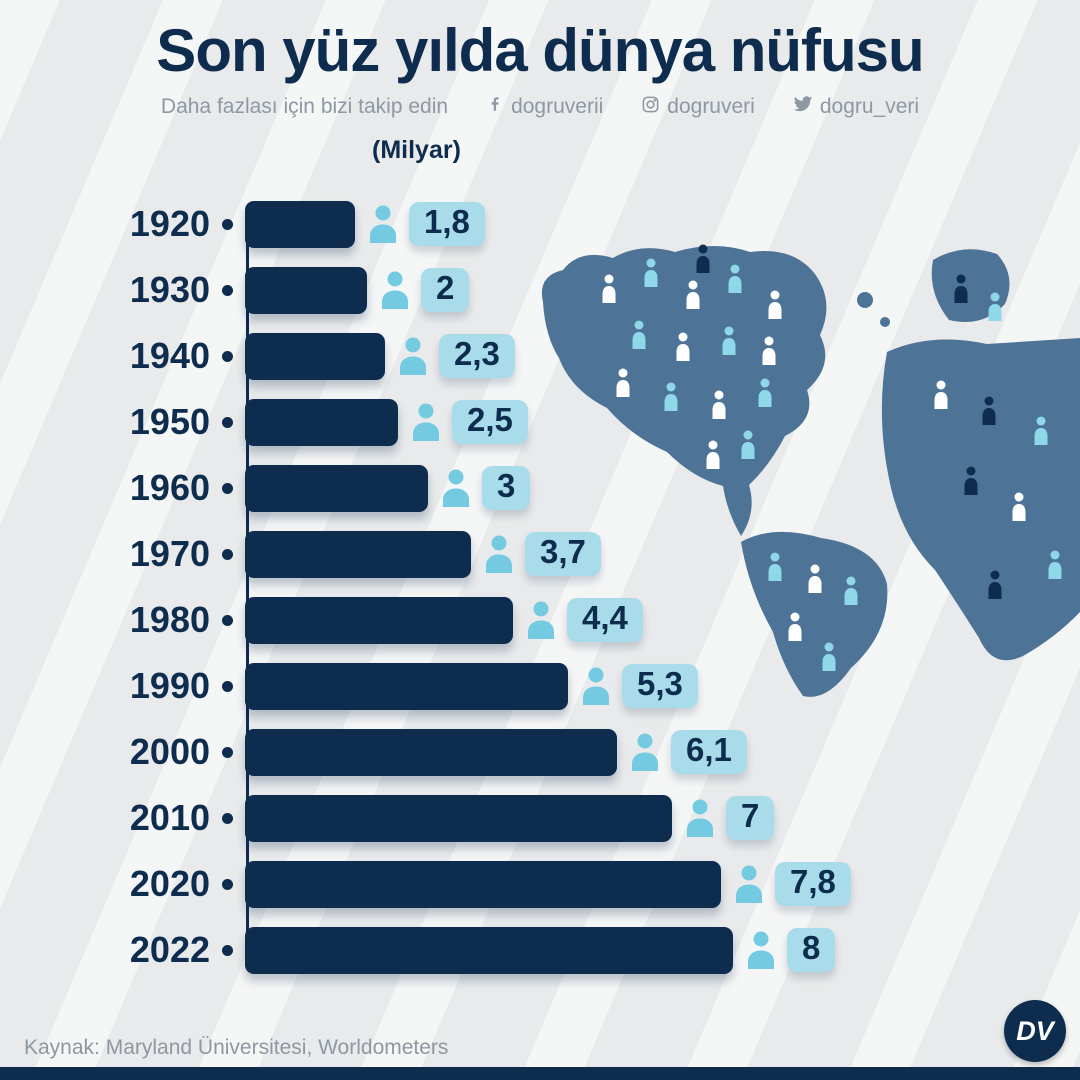 The height and width of the screenshot is (1080, 1080). I want to click on social-instagram: dogruveri, so click(698, 107).